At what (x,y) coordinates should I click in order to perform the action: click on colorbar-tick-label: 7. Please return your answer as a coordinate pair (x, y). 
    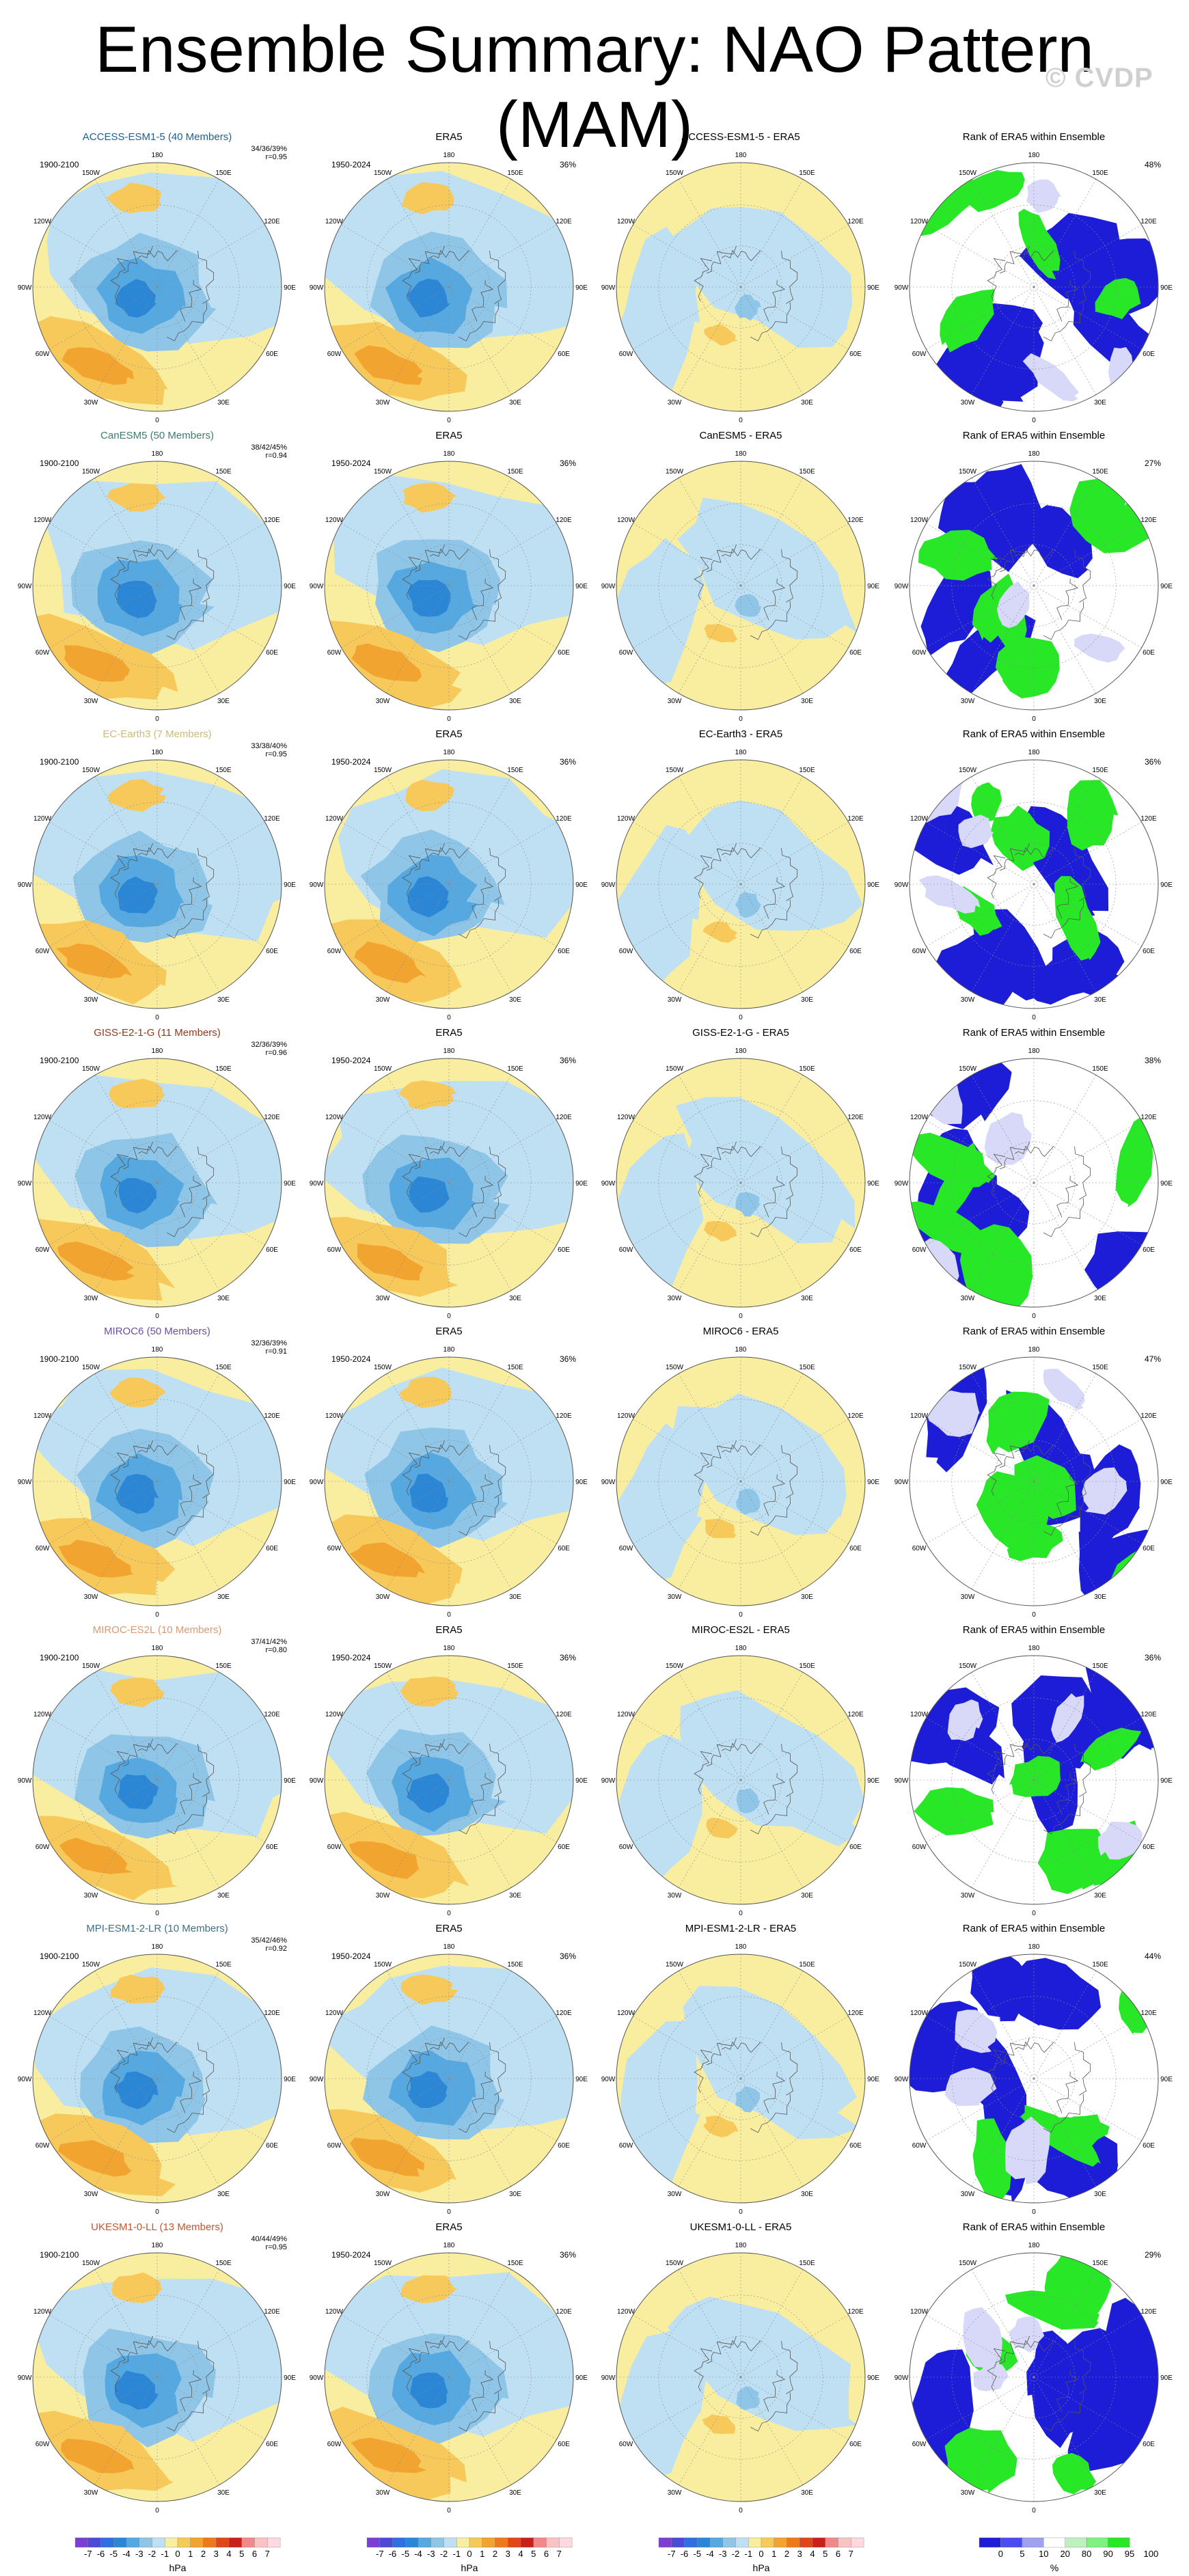
    Looking at the image, I should click on (851, 2554).